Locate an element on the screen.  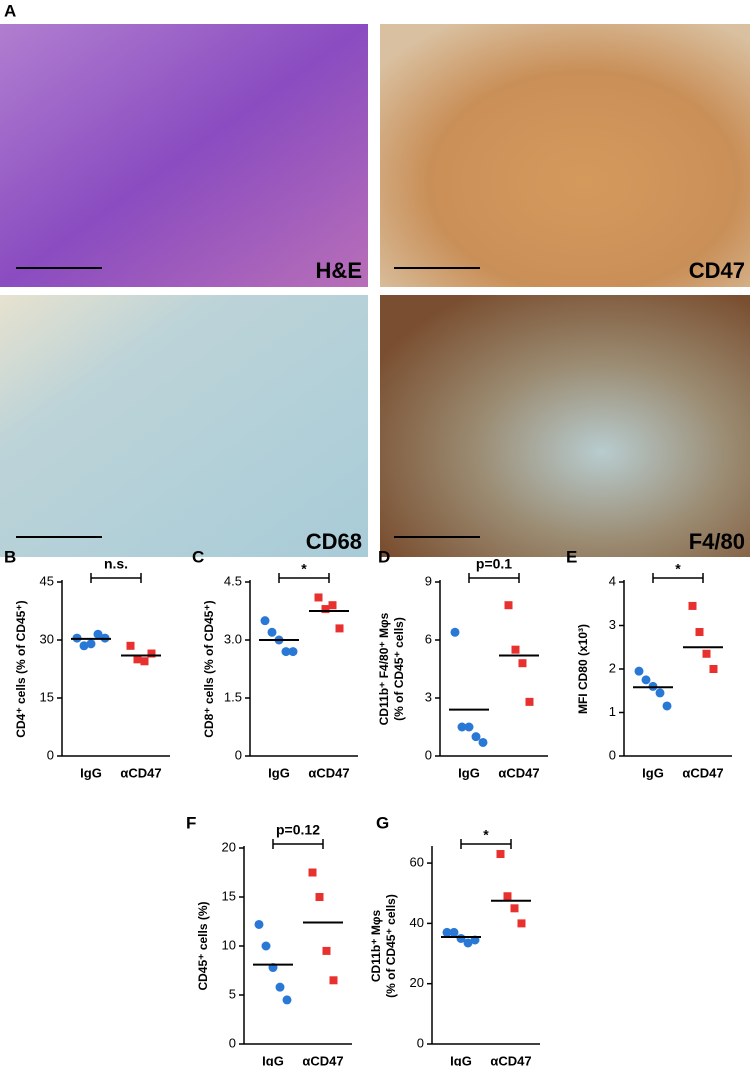
panel-label: B is located at coordinates (10, 556).